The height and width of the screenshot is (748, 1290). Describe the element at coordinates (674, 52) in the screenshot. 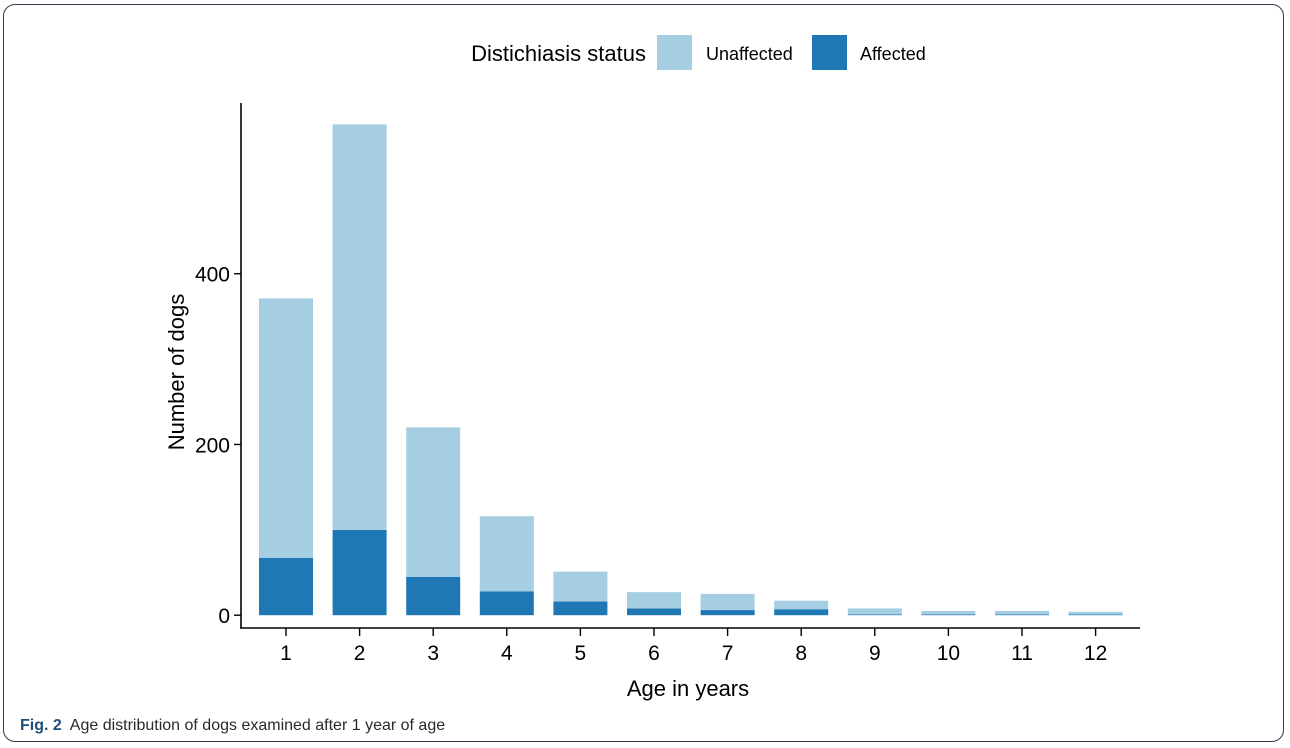

I see `legend-swatch-unaffected` at that location.